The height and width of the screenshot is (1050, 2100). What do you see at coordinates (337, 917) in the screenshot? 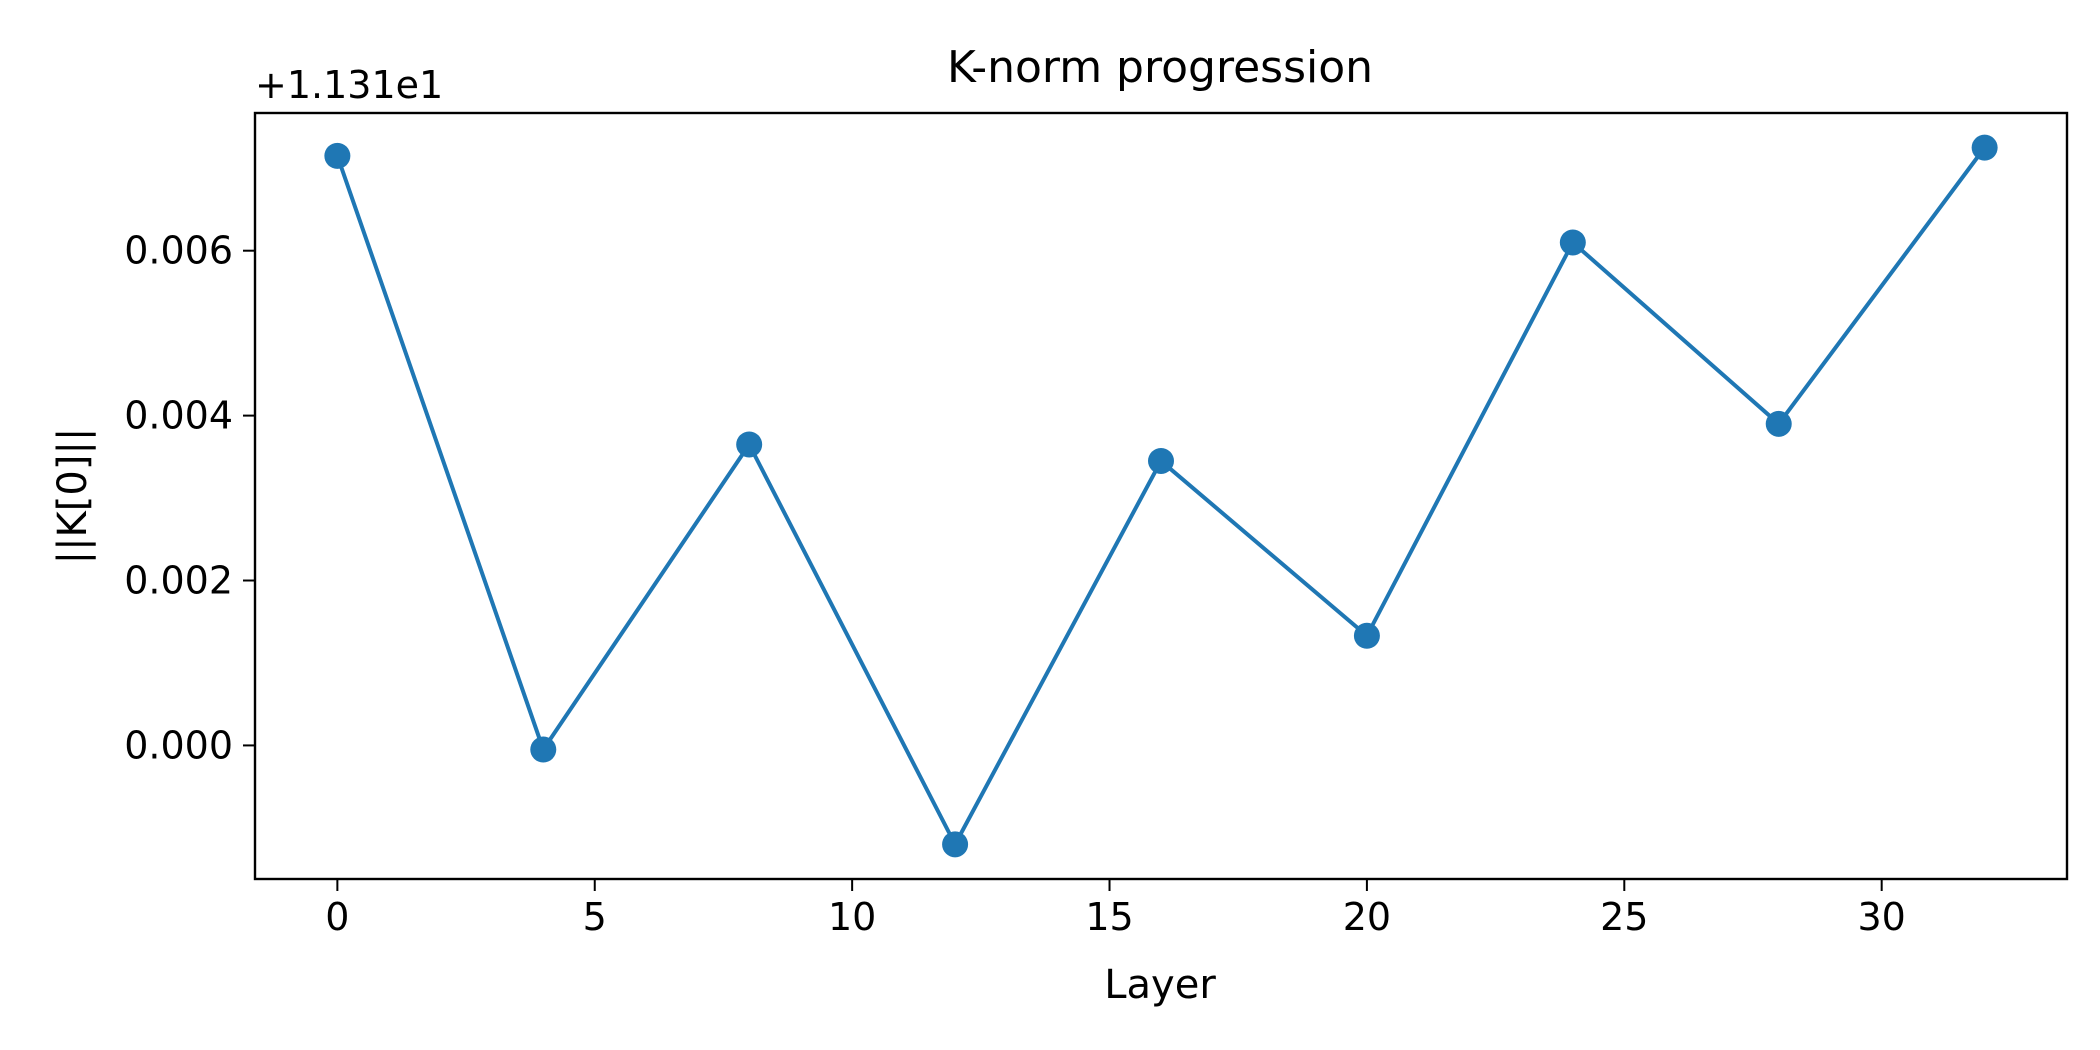
I see `x-tick-label: 0` at bounding box center [337, 917].